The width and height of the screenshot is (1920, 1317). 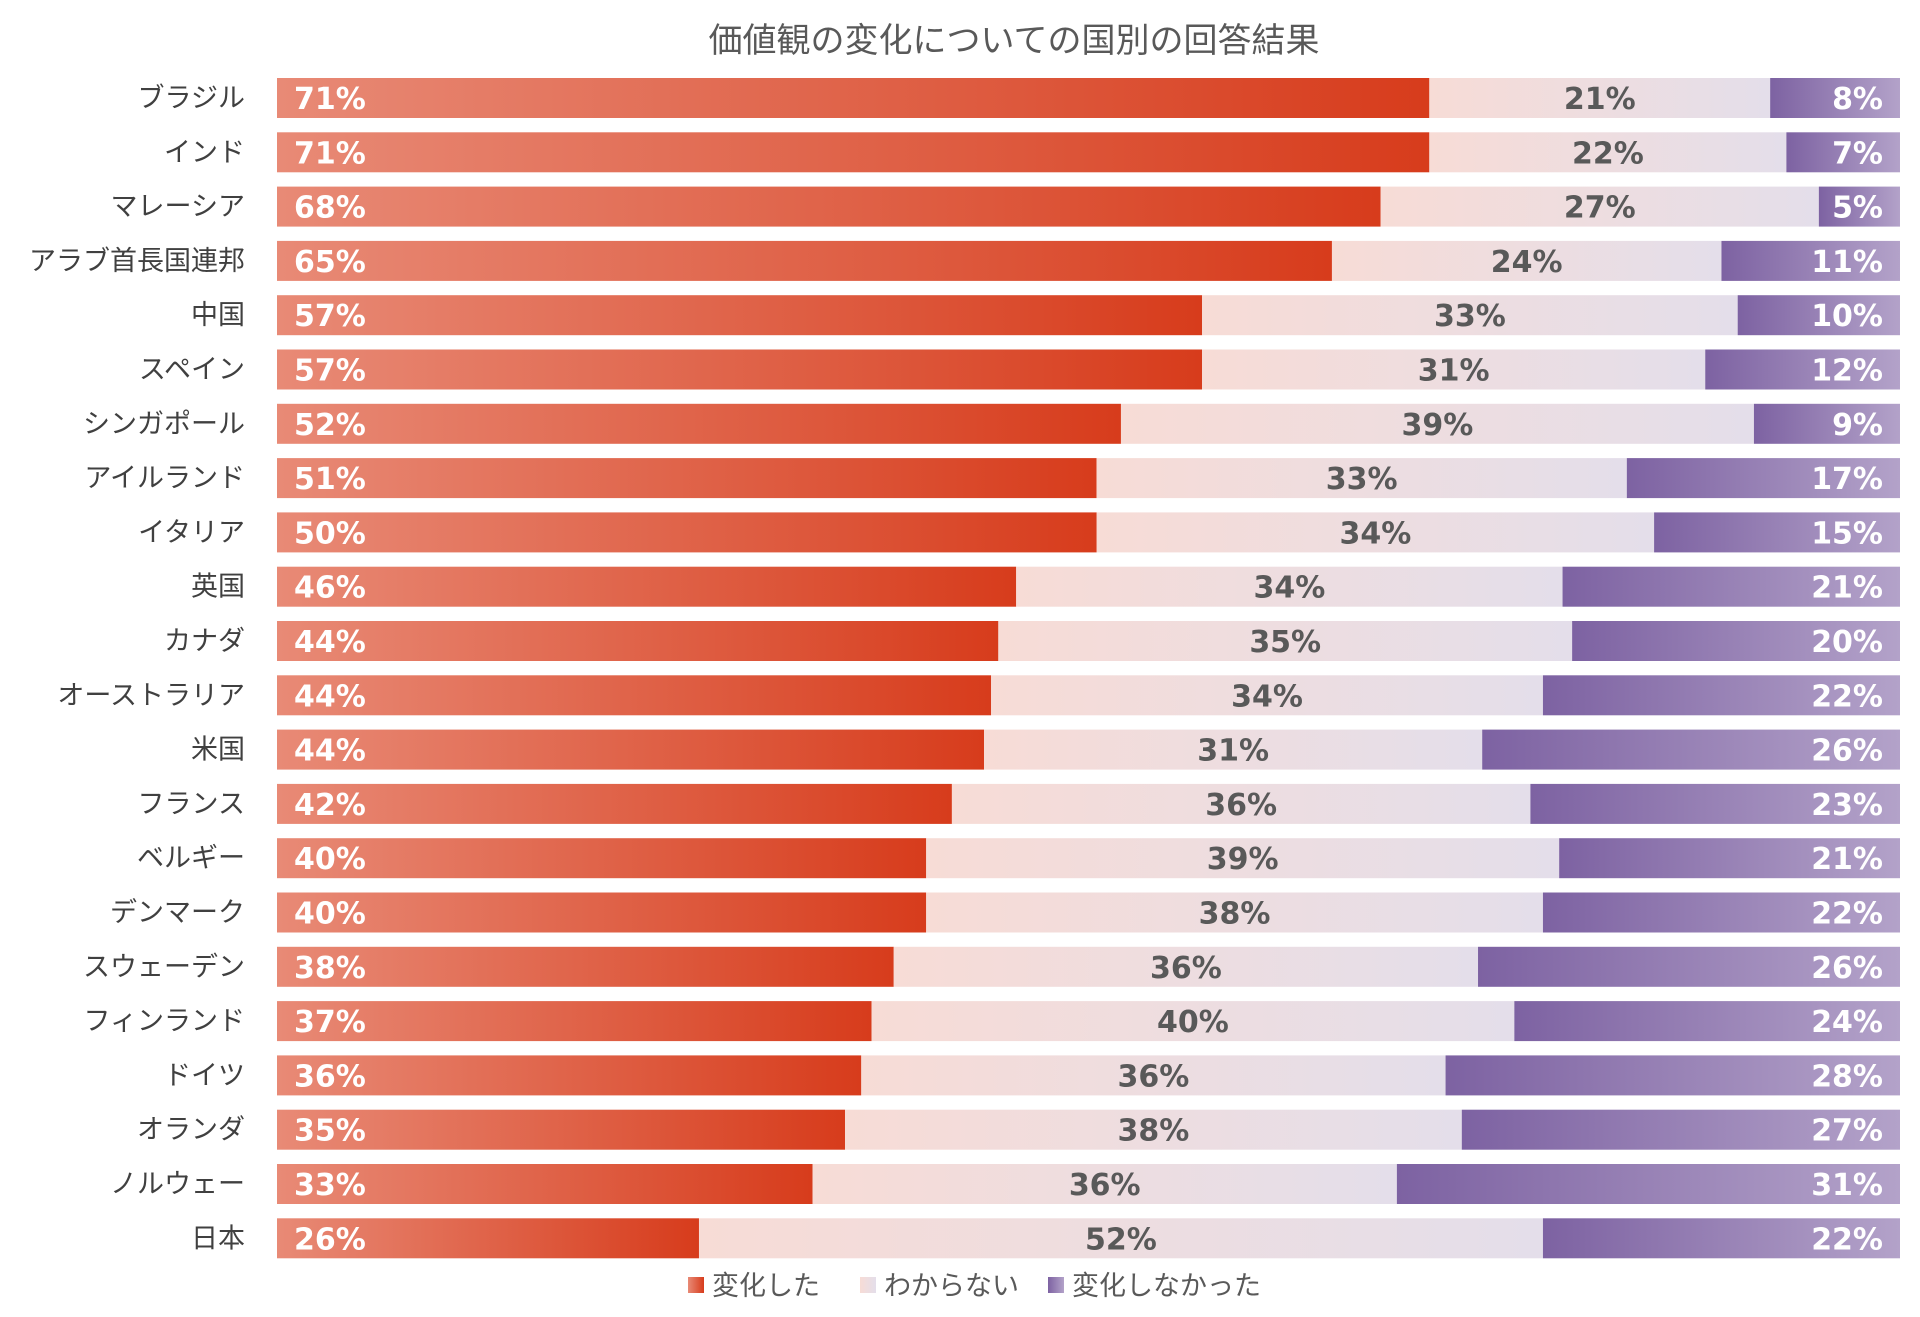 I want to click on category-label: 英国, so click(x=218, y=587).